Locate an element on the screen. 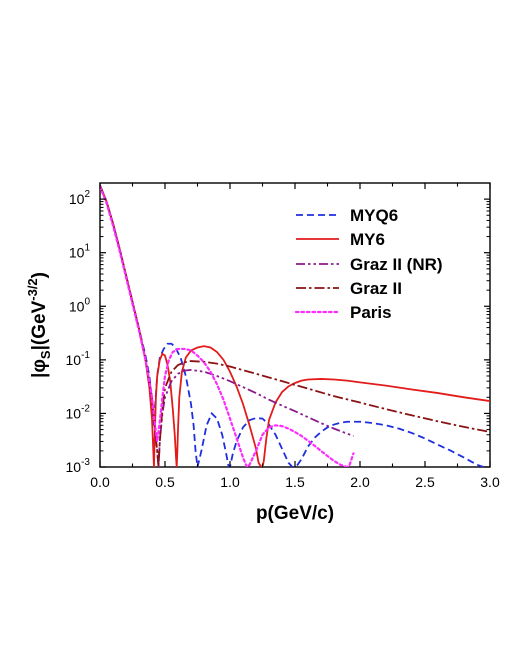 This screenshot has width=518, height=670. legend-label-my6: MY6 is located at coordinates (367, 239).